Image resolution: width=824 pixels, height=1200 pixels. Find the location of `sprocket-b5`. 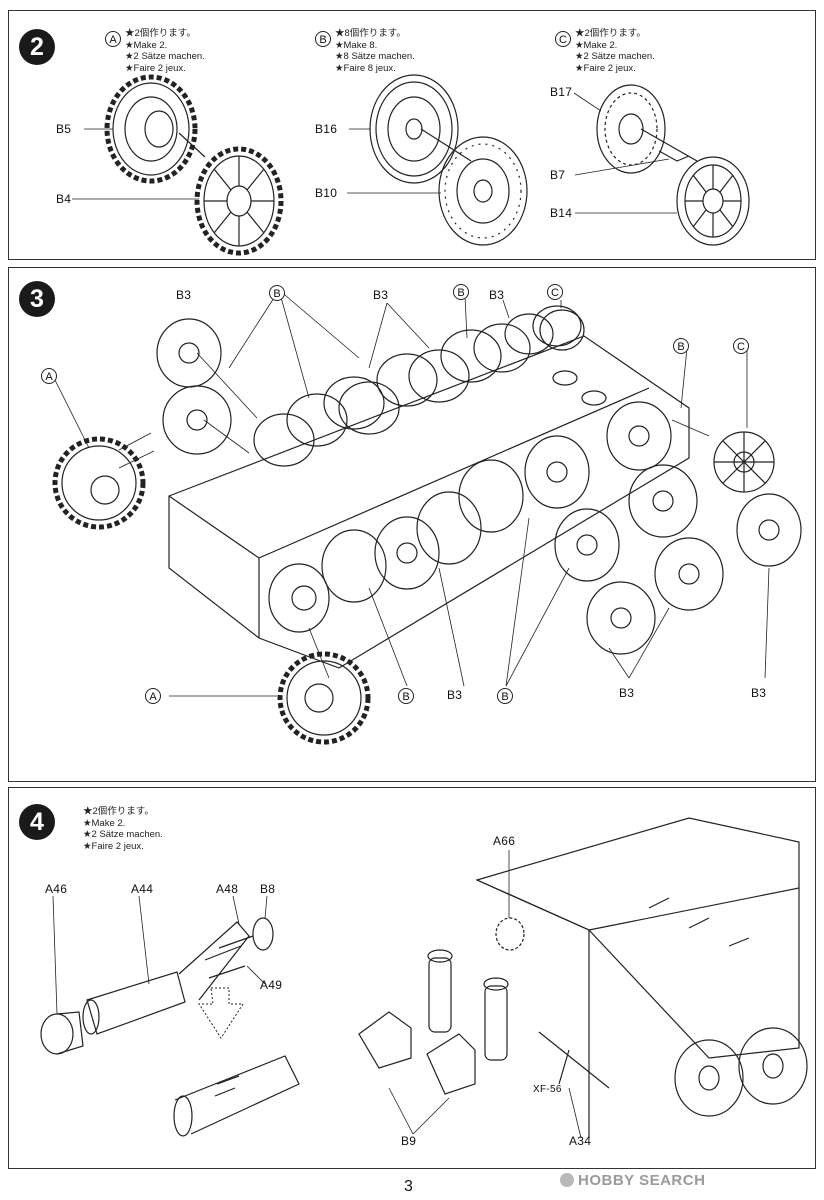

sprocket-b5 is located at coordinates (151, 129).